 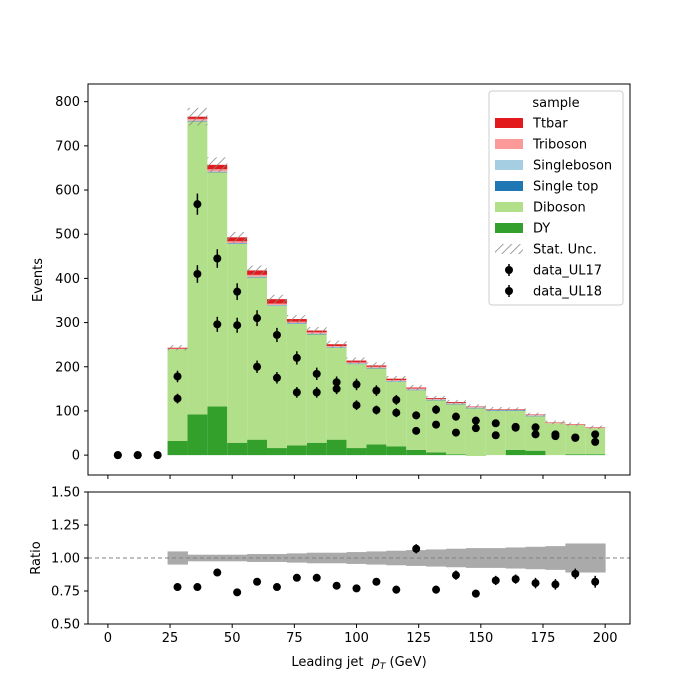 What do you see at coordinates (356, 477) in the screenshot?
I see `main-x-ticks` at bounding box center [356, 477].